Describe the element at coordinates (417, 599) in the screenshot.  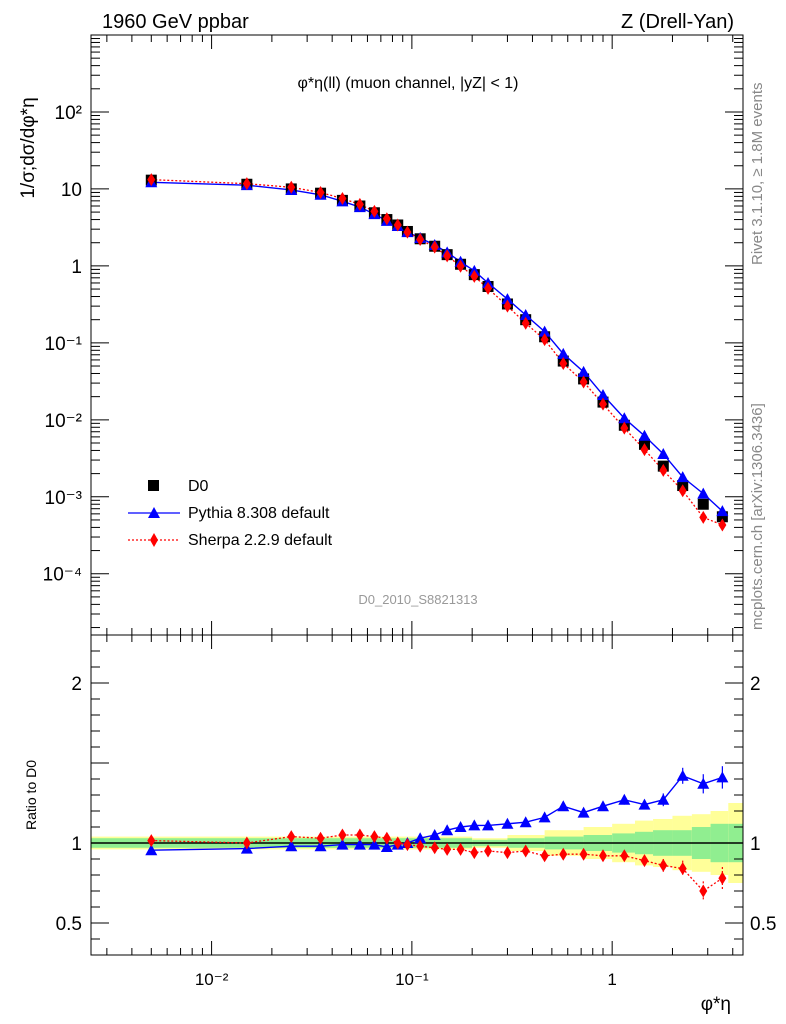
I see `watermark: D0_2010_S8821313` at that location.